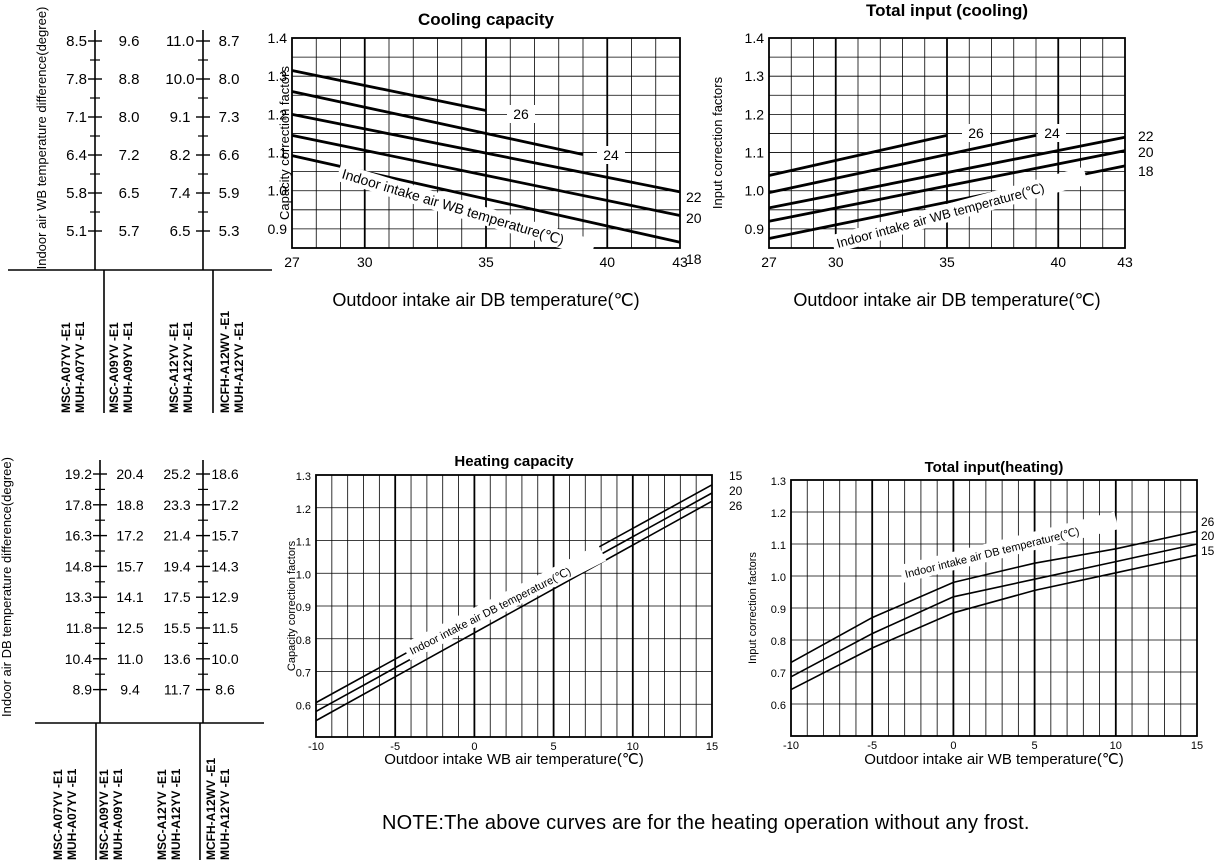 The width and height of the screenshot is (1227, 868). Describe the element at coordinates (229, 231) in the screenshot. I see `scale-value: 5.3` at that location.